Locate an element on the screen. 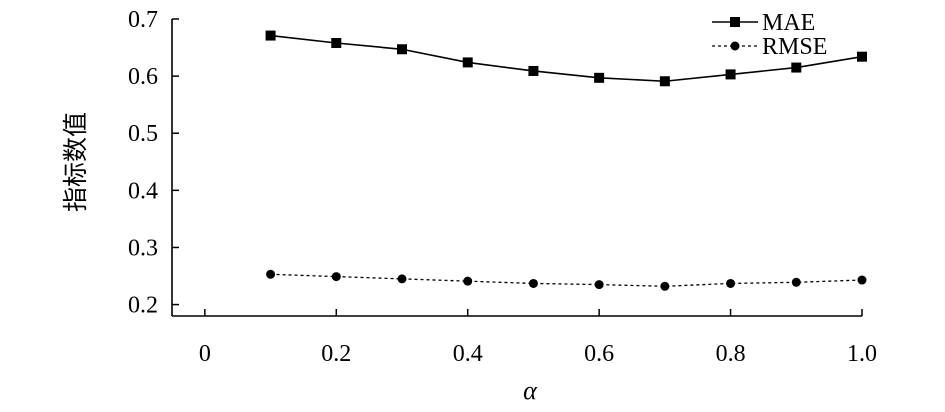 This screenshot has width=945, height=412. y-tick-label: 0.5 is located at coordinates (143, 134).